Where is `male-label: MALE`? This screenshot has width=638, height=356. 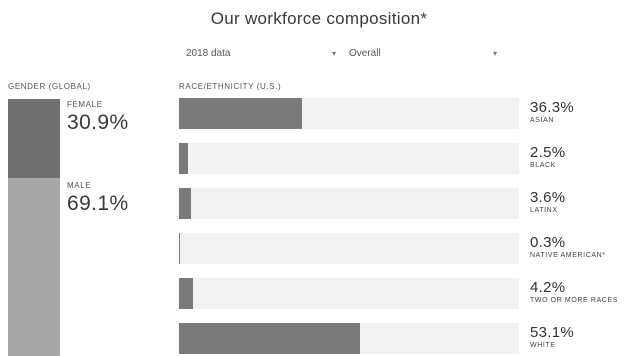 male-label: MALE is located at coordinates (79, 185).